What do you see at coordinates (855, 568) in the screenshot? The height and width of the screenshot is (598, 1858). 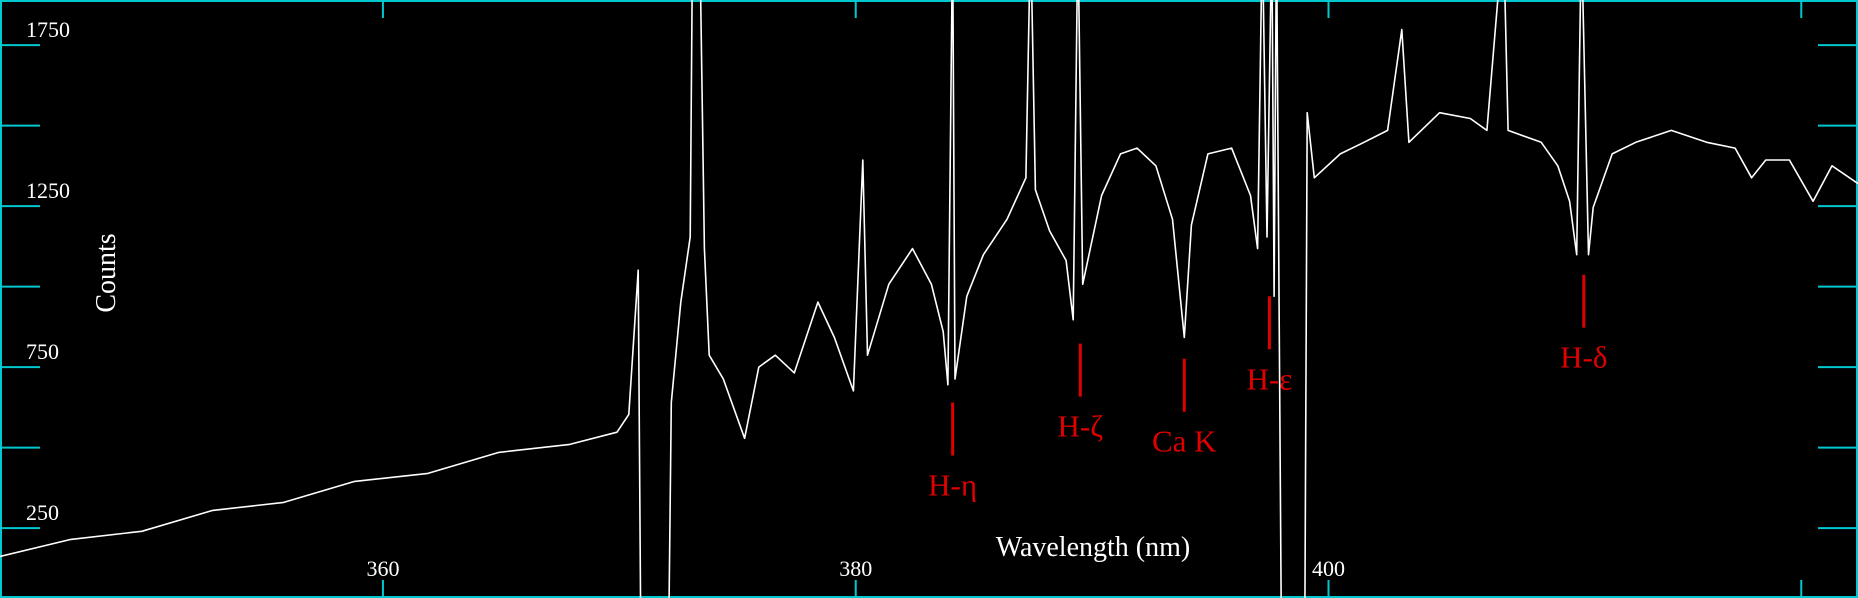 I see `x-tick-label: 380` at bounding box center [855, 568].